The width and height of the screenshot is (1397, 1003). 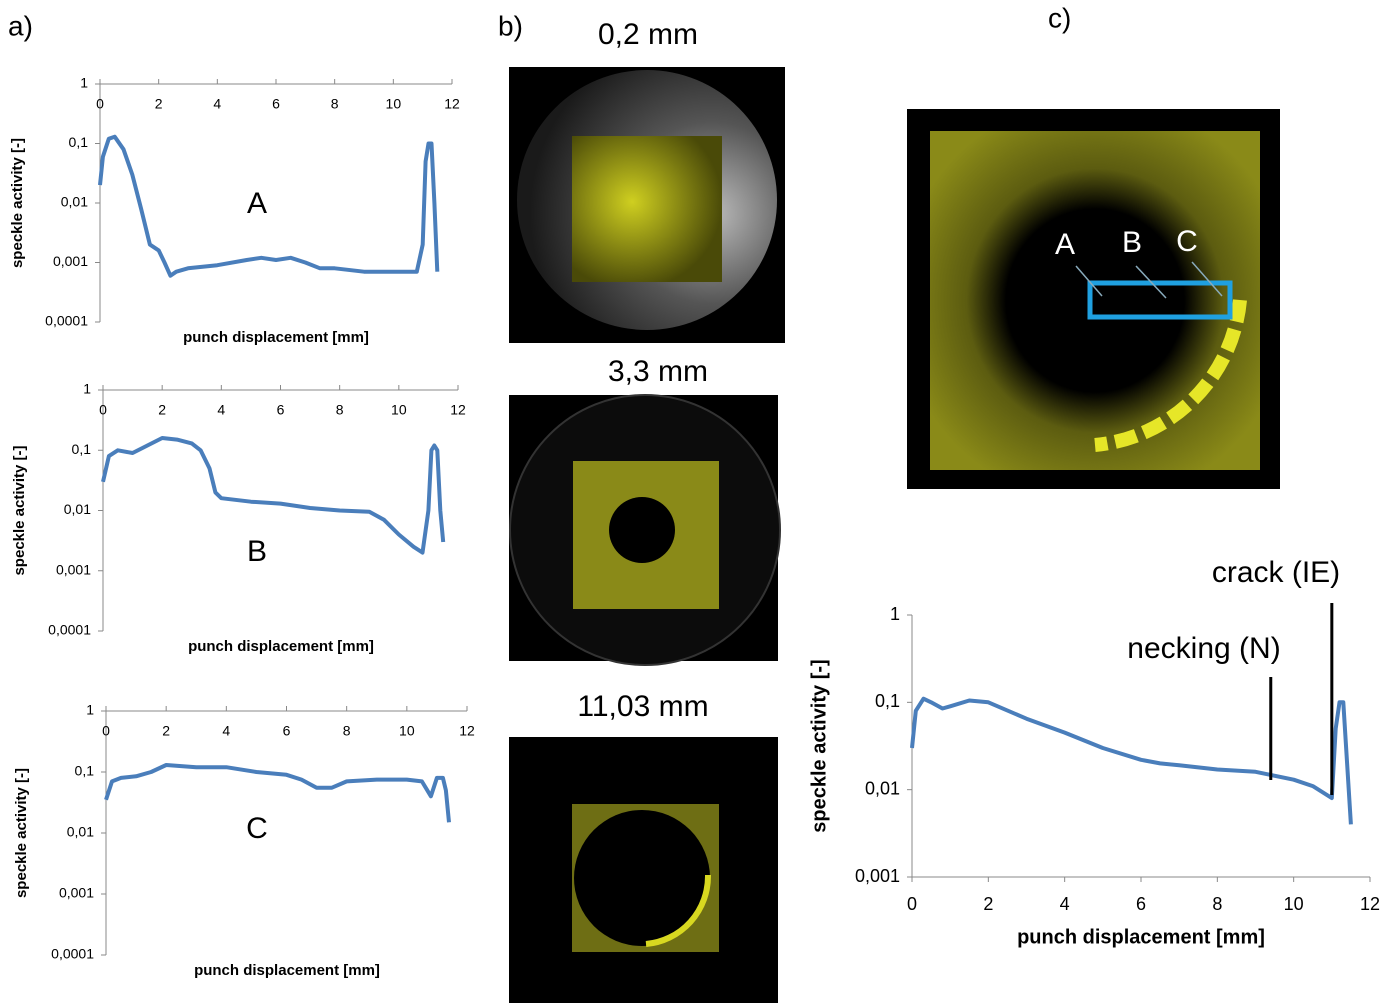 What do you see at coordinates (1093, 299) in the screenshot?
I see `heatmap-image` at bounding box center [1093, 299].